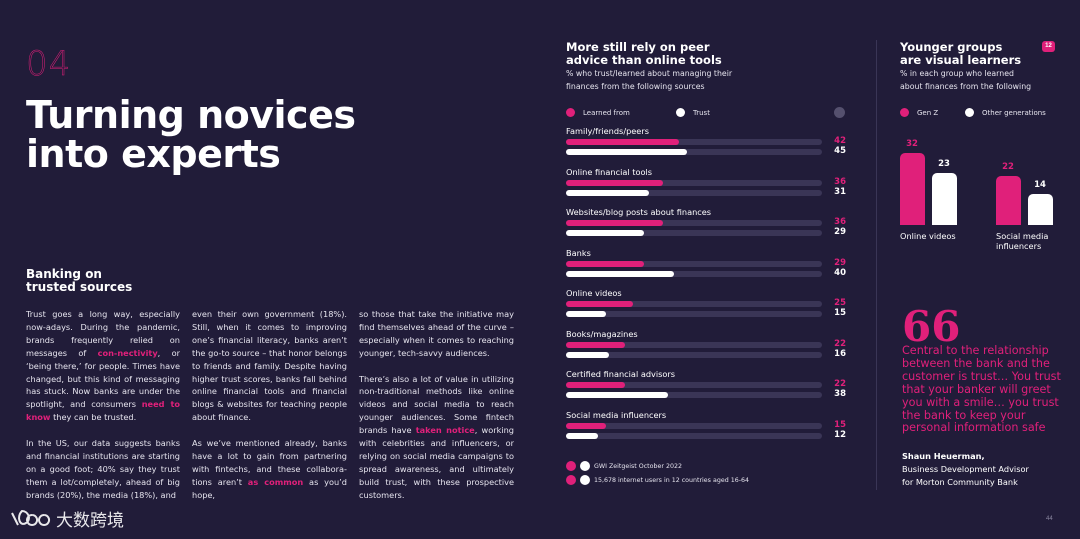  Describe the element at coordinates (607, 131) in the screenshot. I see `row-label: Family/friends/peers` at that location.